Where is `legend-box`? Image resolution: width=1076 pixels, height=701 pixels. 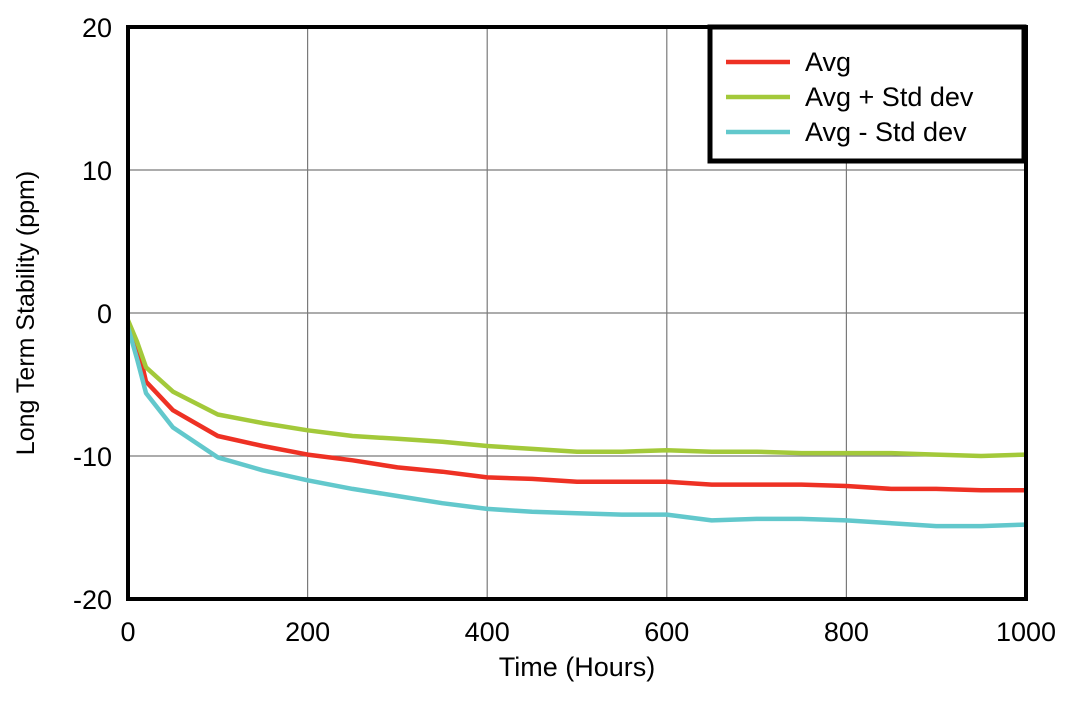 legend-box is located at coordinates (867, 94).